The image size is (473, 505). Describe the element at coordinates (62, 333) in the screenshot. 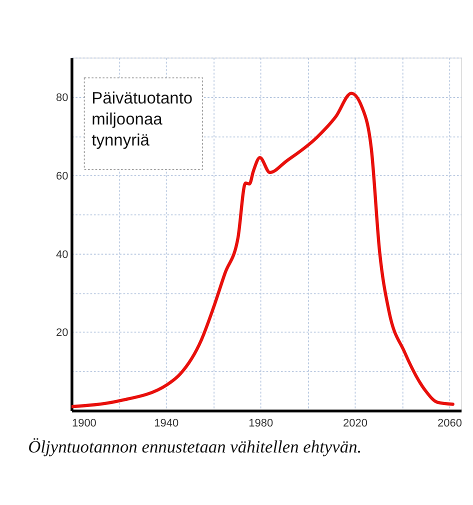

I see `y-tick-label: 20` at that location.